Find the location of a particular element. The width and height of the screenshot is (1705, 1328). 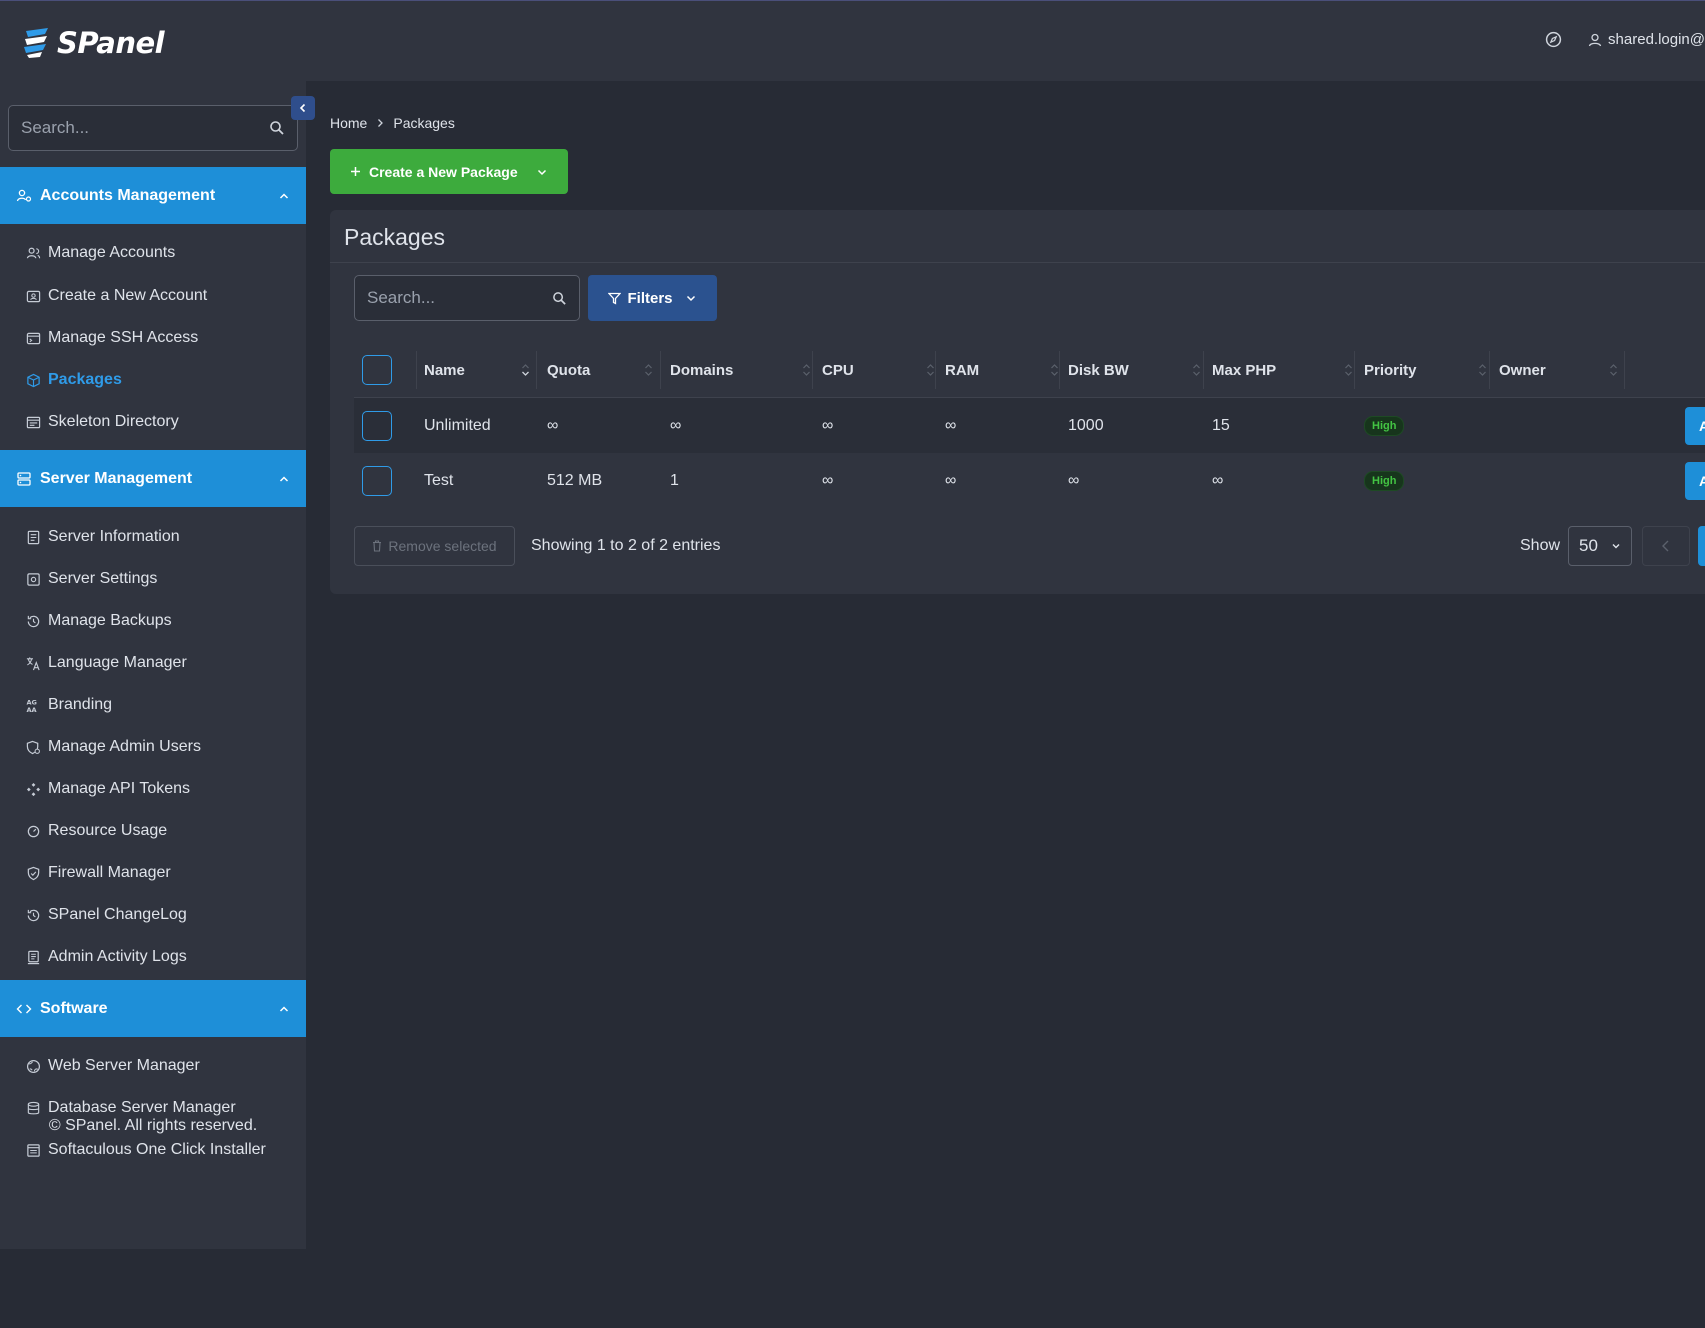

sidebar-item-language-manager: Language Manager is located at coordinates (106, 663).